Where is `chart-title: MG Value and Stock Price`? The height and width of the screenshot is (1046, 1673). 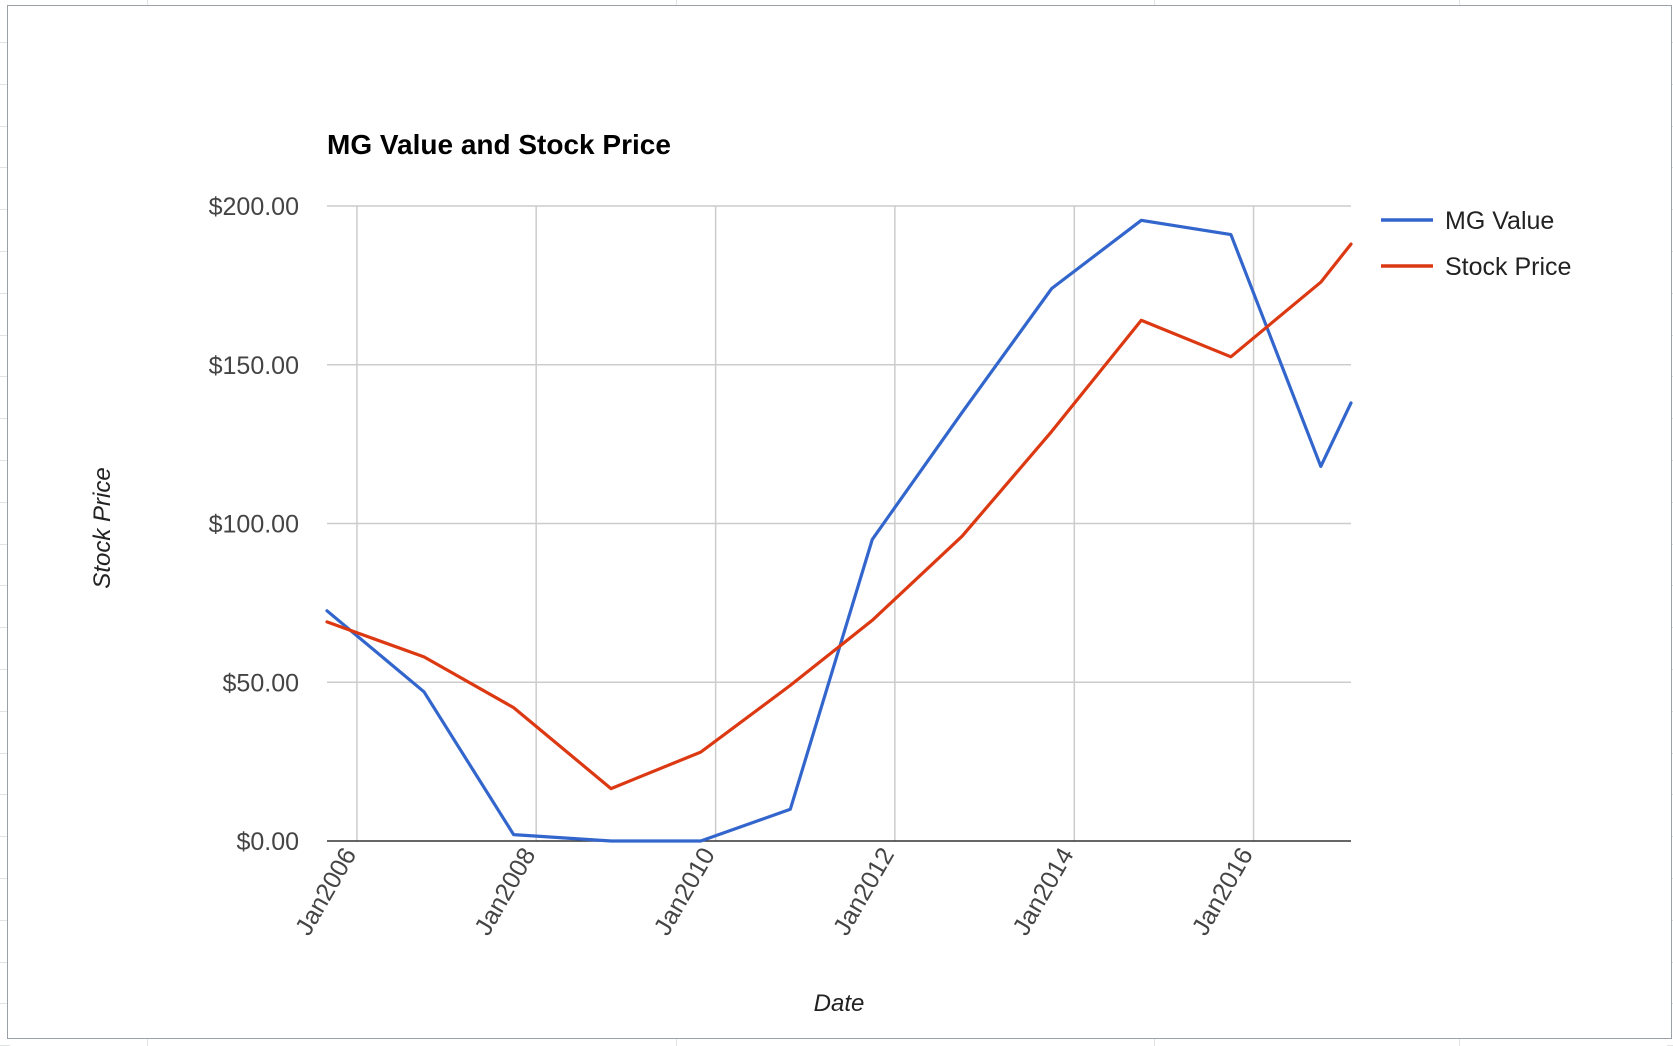
chart-title: MG Value and Stock Price is located at coordinates (499, 144).